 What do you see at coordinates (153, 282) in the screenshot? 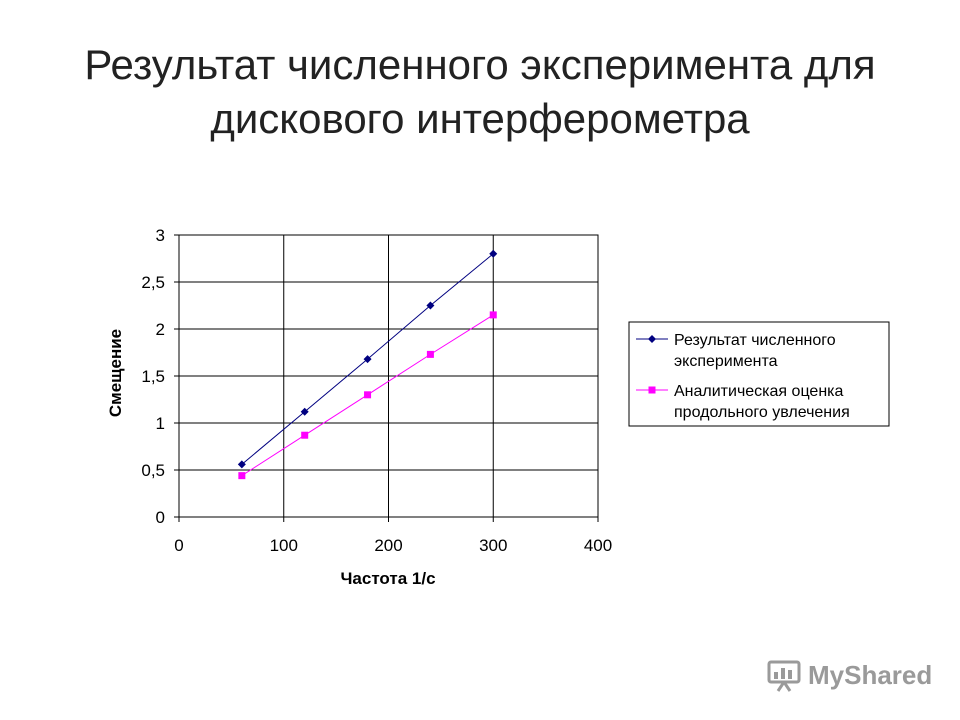
I see `y-tick-label: 2,5` at bounding box center [153, 282].